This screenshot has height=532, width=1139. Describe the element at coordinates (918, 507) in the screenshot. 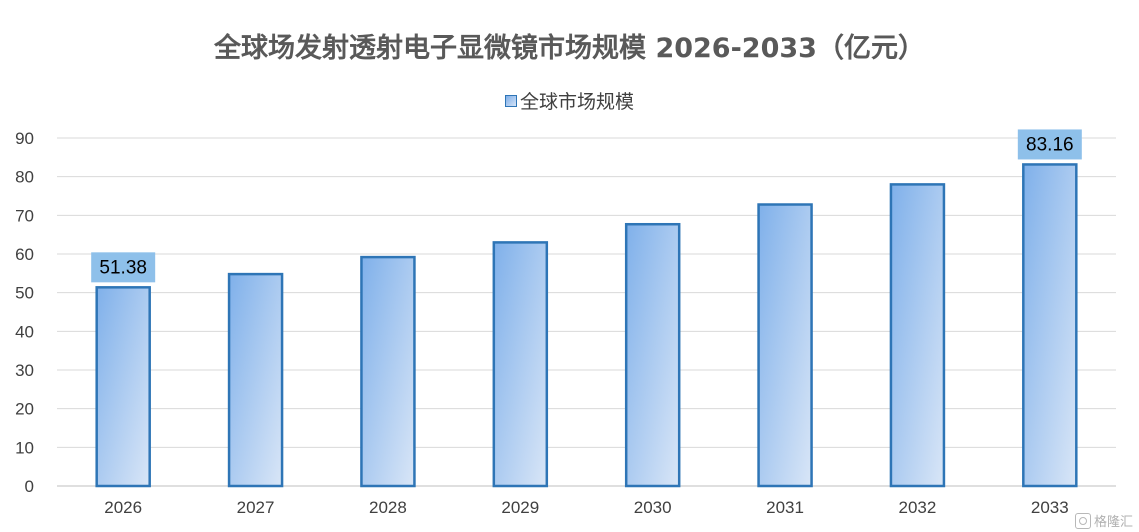

I see `x-tick-label: 2032` at that location.